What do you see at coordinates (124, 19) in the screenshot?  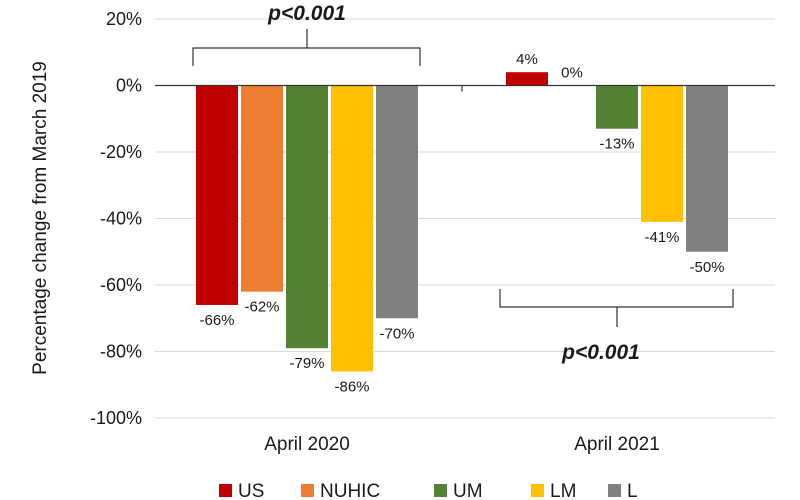 I see `y-tick-label: 20%` at bounding box center [124, 19].